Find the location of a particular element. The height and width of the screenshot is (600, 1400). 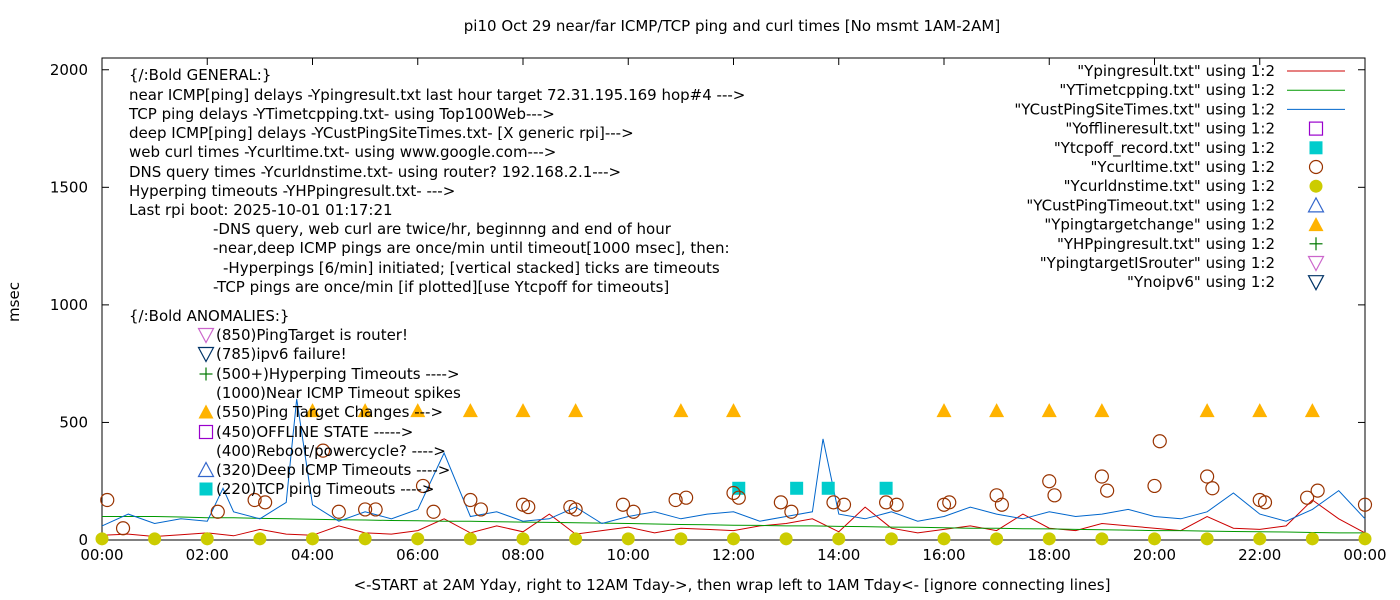

legend-label: "YCustPingTimeout.txt" using 1:2 is located at coordinates (1150, 205).